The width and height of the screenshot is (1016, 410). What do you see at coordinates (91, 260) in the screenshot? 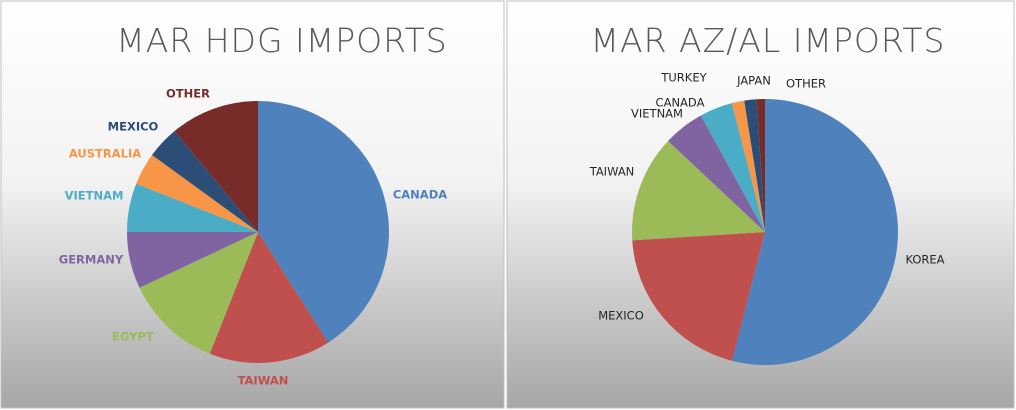
I see `slice-label: GERMANY` at bounding box center [91, 260].